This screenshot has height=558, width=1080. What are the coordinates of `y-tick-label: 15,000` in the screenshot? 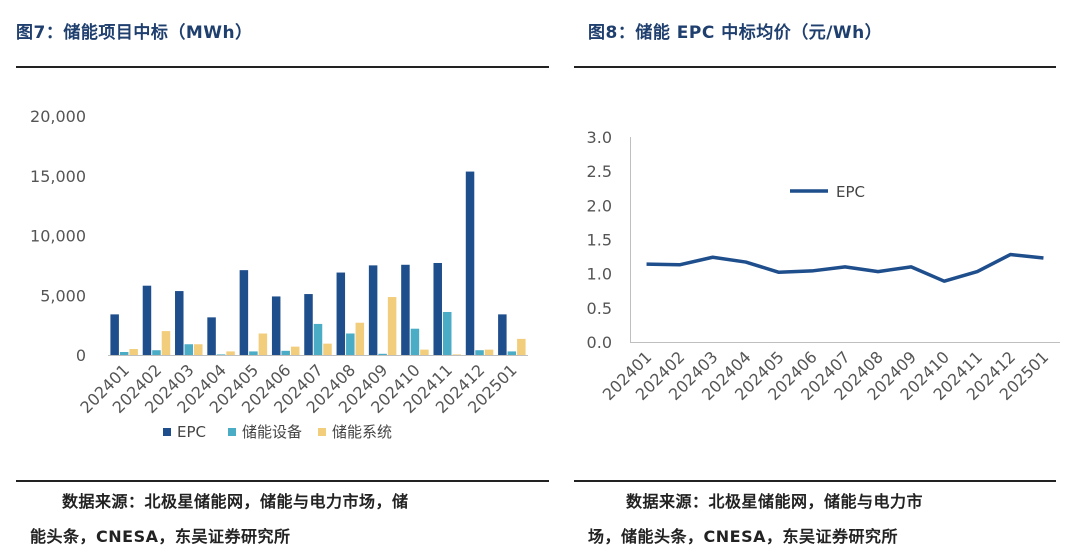 It's located at (58, 176).